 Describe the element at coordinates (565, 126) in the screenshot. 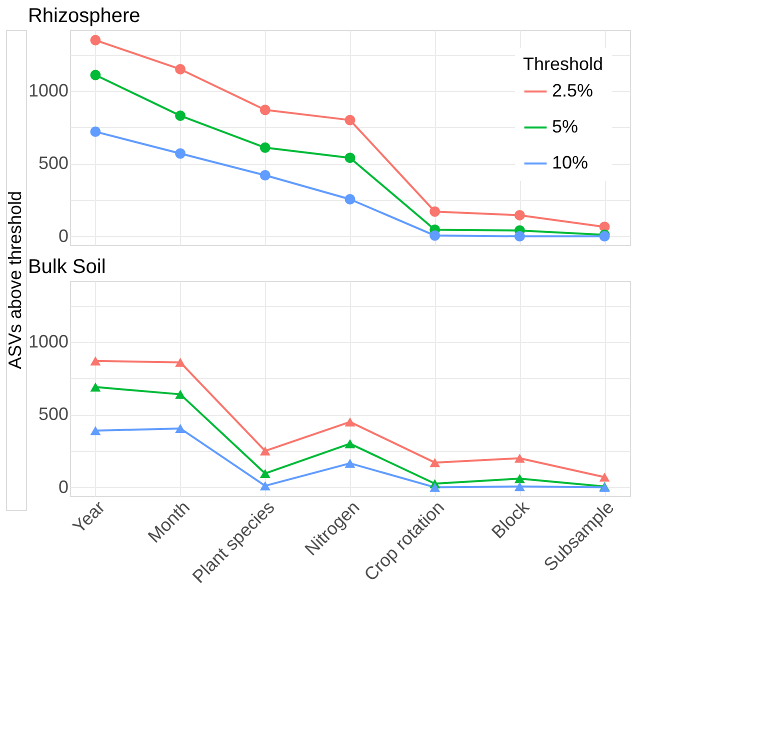

I see `legend-label: 5%` at that location.